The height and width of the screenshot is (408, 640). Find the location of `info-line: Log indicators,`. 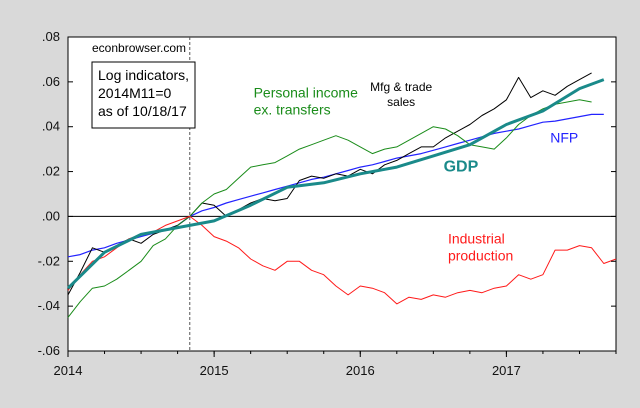

info-line: Log indicators, is located at coordinates (143, 75).